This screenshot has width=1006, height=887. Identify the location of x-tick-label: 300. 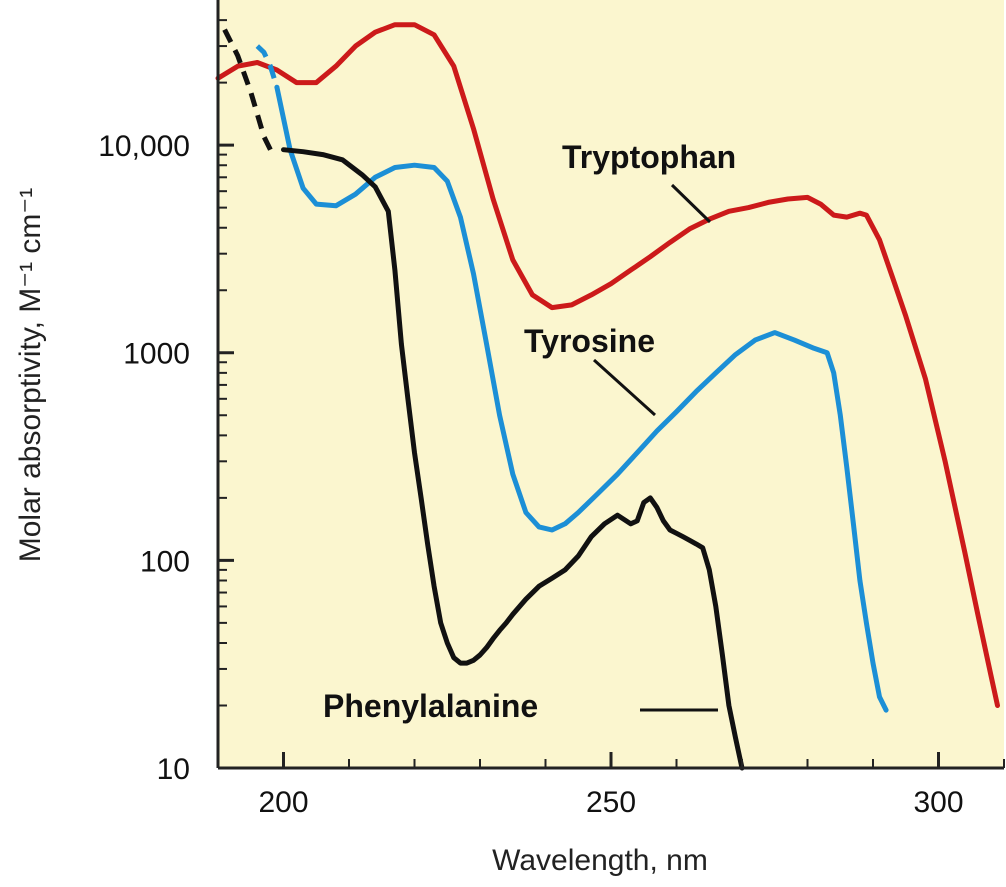
(938, 802).